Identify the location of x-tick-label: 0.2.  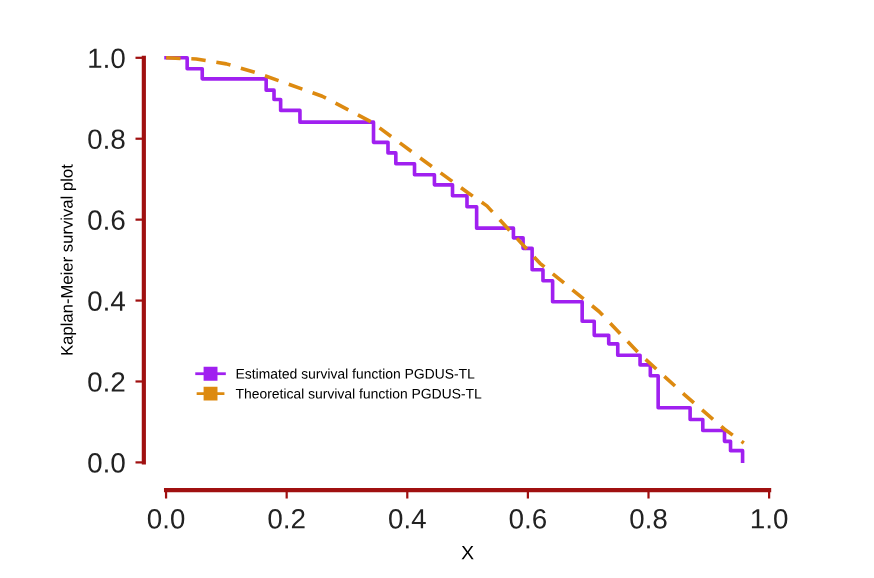
(286, 518).